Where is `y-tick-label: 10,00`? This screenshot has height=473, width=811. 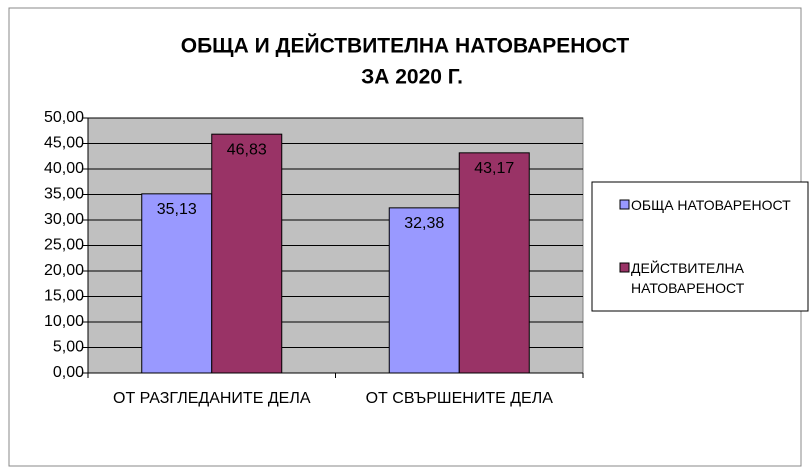 y-tick-label: 10,00 is located at coordinates (64, 321).